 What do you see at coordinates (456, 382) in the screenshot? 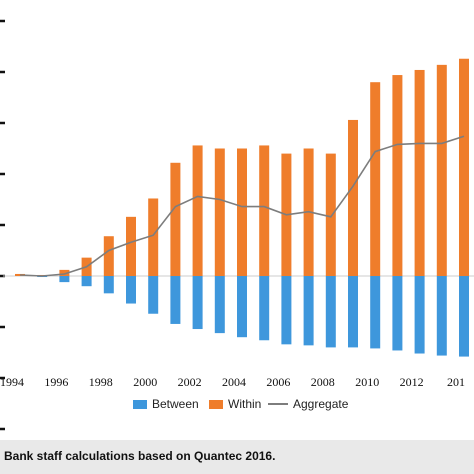
I see `x-tick-label: 201` at bounding box center [456, 382].